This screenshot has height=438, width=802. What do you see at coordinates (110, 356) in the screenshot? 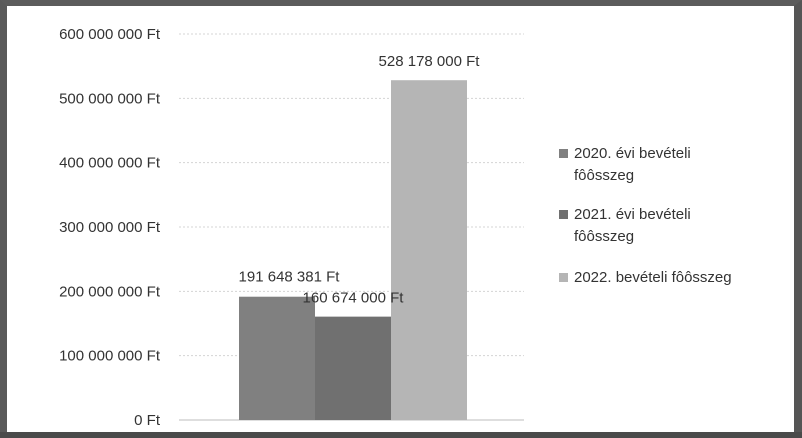
I see `y-tick-label: 100 000 000 Ft` at bounding box center [110, 356].